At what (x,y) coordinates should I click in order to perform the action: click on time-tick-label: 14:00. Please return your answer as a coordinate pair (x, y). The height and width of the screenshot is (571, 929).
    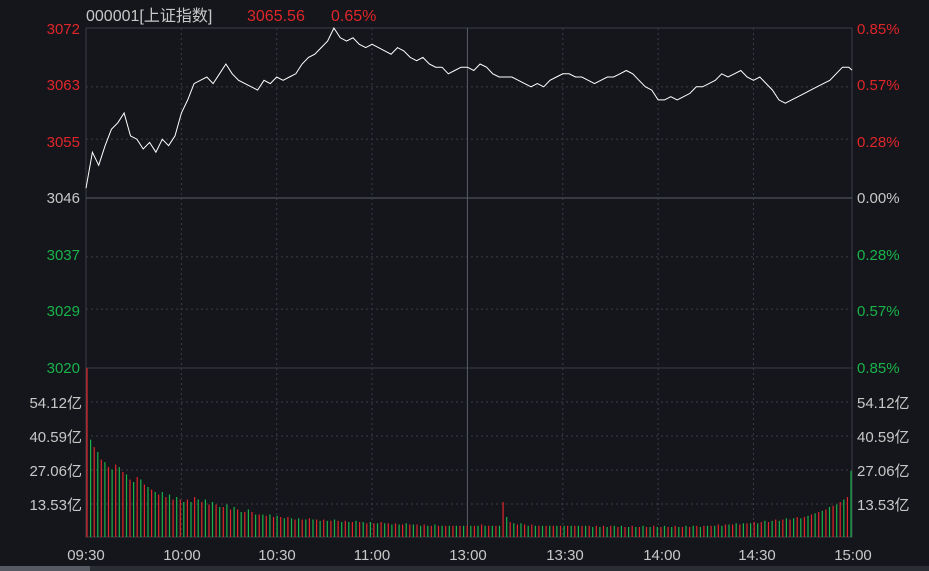
    Looking at the image, I should click on (662, 555).